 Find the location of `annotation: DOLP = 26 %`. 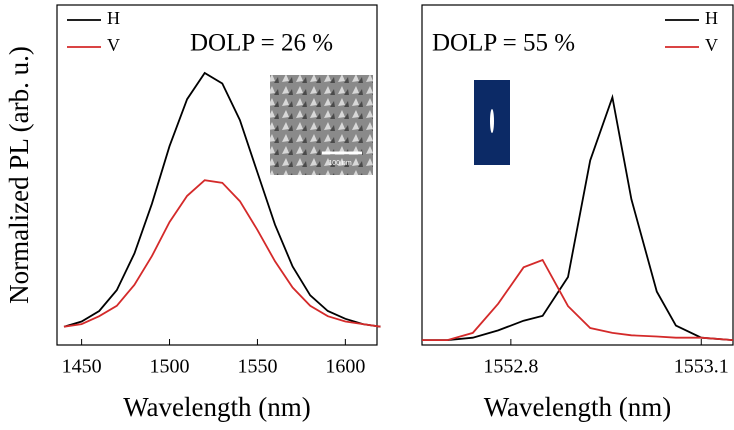

annotation: DOLP = 26 % is located at coordinates (261, 43).